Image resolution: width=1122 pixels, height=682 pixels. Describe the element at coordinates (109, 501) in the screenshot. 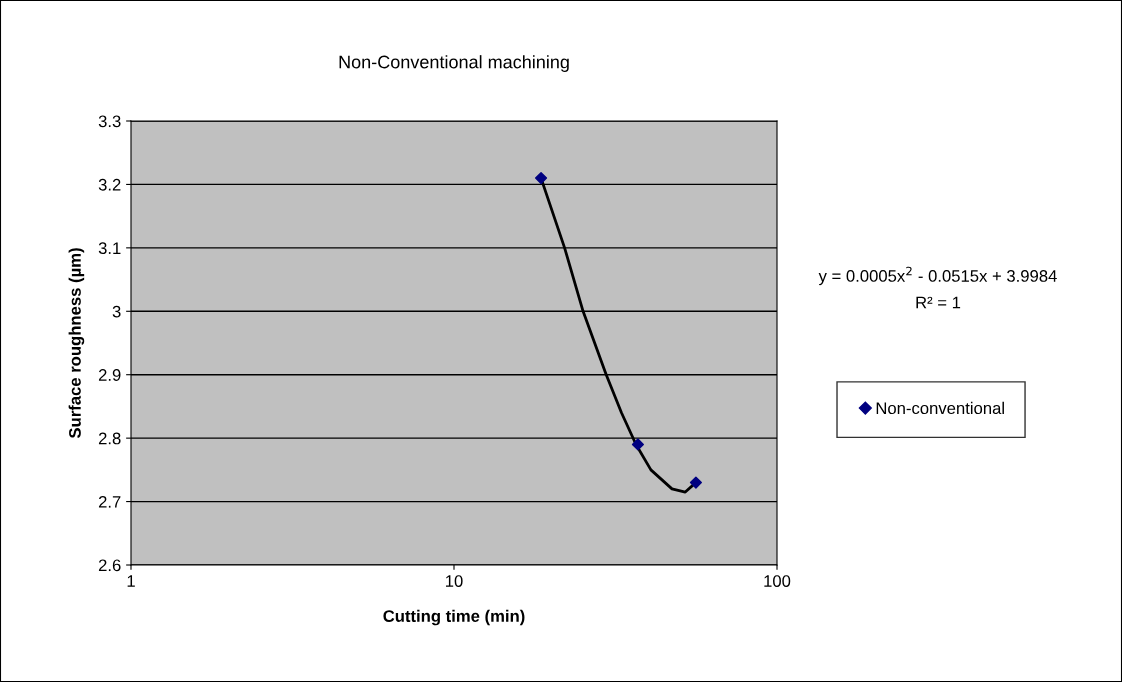

I see `y-tick-label: 2.7` at that location.